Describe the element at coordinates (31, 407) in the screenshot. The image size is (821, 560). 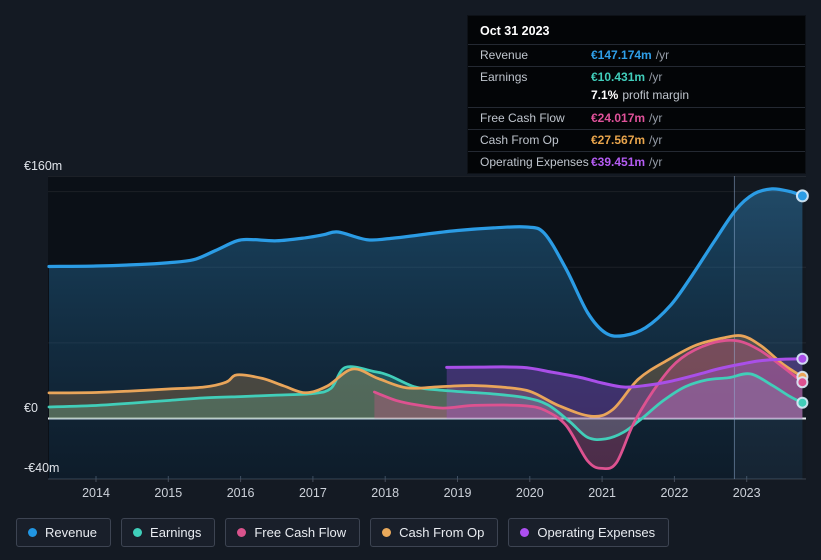
I see `y-axis-label: €0` at that location.